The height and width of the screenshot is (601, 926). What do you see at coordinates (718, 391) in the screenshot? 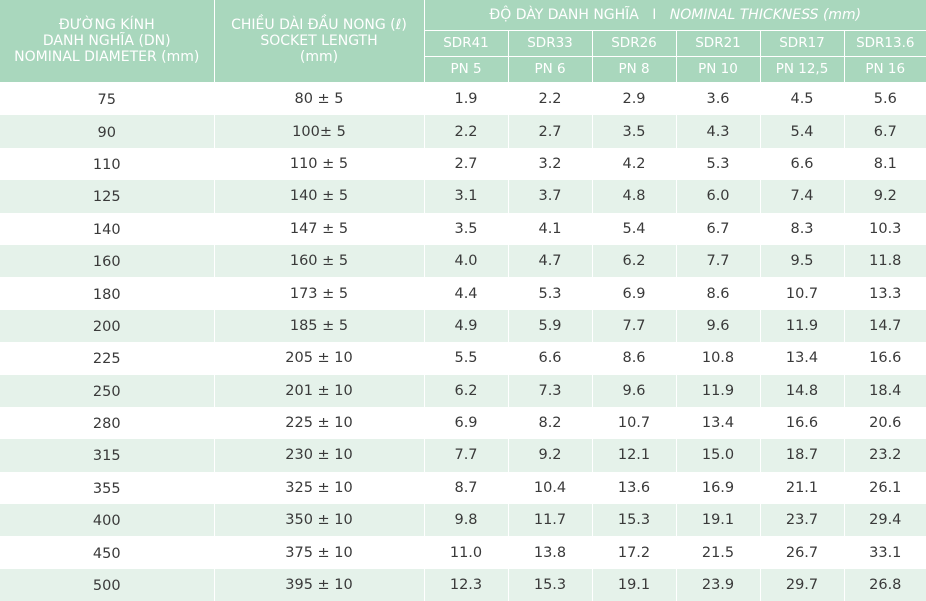
I see `thickness-cell: 11.9` at bounding box center [718, 391].